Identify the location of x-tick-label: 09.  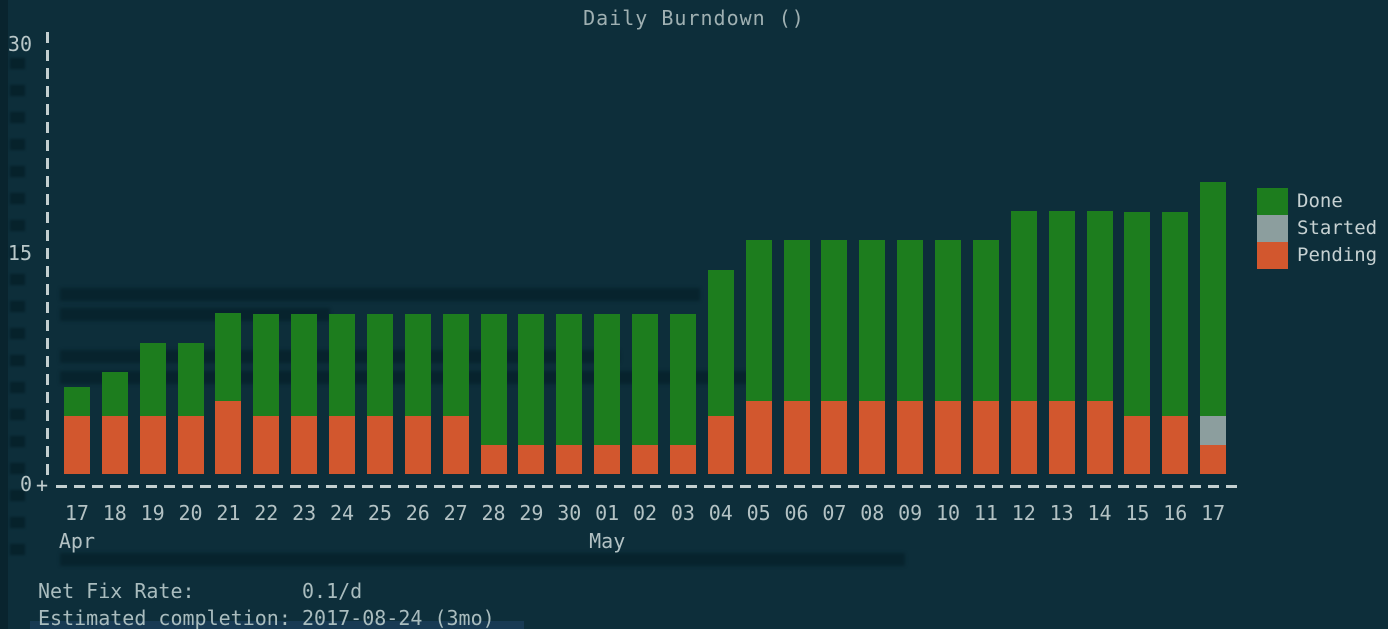
(910, 513).